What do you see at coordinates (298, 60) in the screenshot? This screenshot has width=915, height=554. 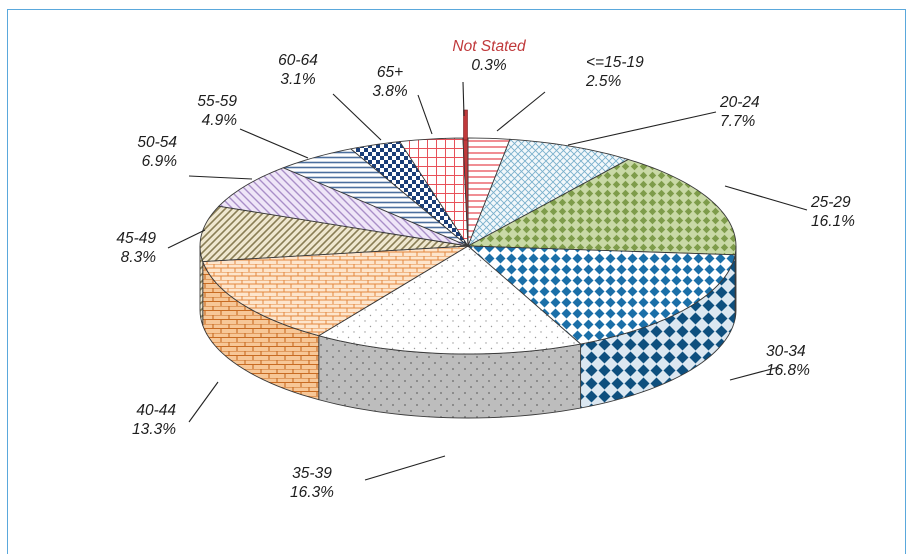 I see `slice-label-60-64: 60-64` at bounding box center [298, 60].